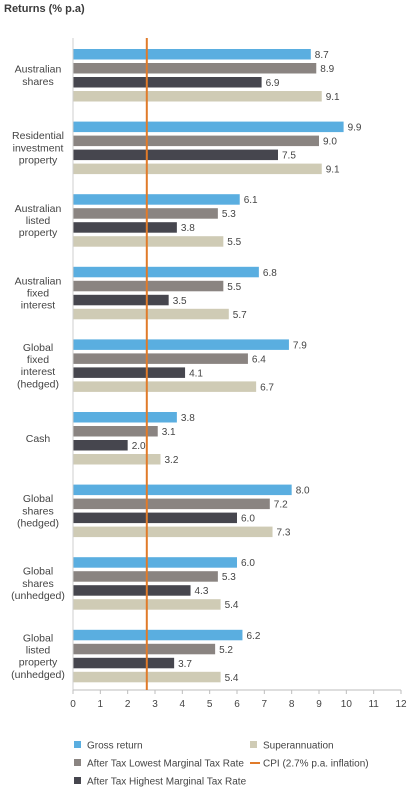  I want to click on data-label: 7.2, so click(281, 505).